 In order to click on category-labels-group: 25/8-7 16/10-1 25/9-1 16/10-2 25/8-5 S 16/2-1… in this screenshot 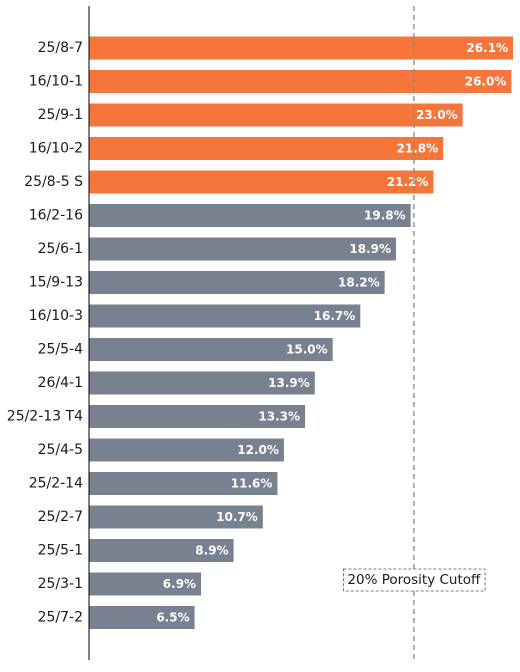, I will do `click(45, 333)`.